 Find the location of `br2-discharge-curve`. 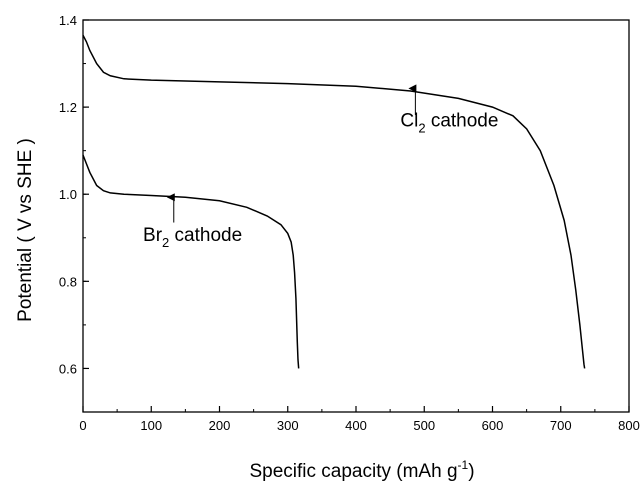

br2-discharge-curve is located at coordinates (191, 261).